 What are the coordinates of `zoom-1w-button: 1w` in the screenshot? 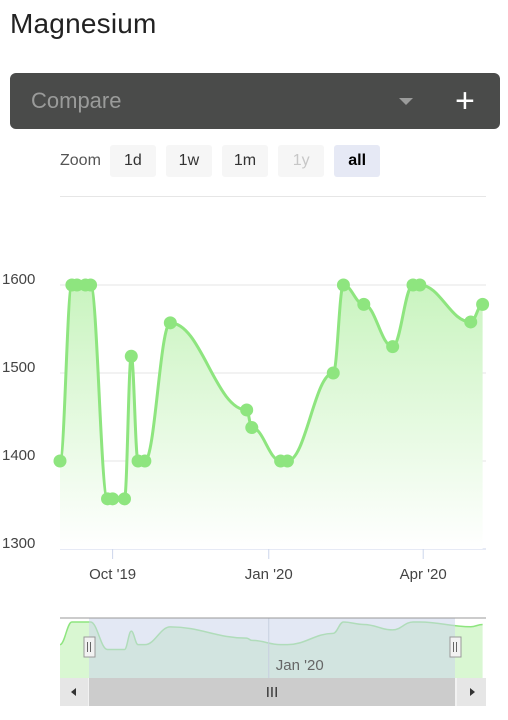 It's located at (188, 161).